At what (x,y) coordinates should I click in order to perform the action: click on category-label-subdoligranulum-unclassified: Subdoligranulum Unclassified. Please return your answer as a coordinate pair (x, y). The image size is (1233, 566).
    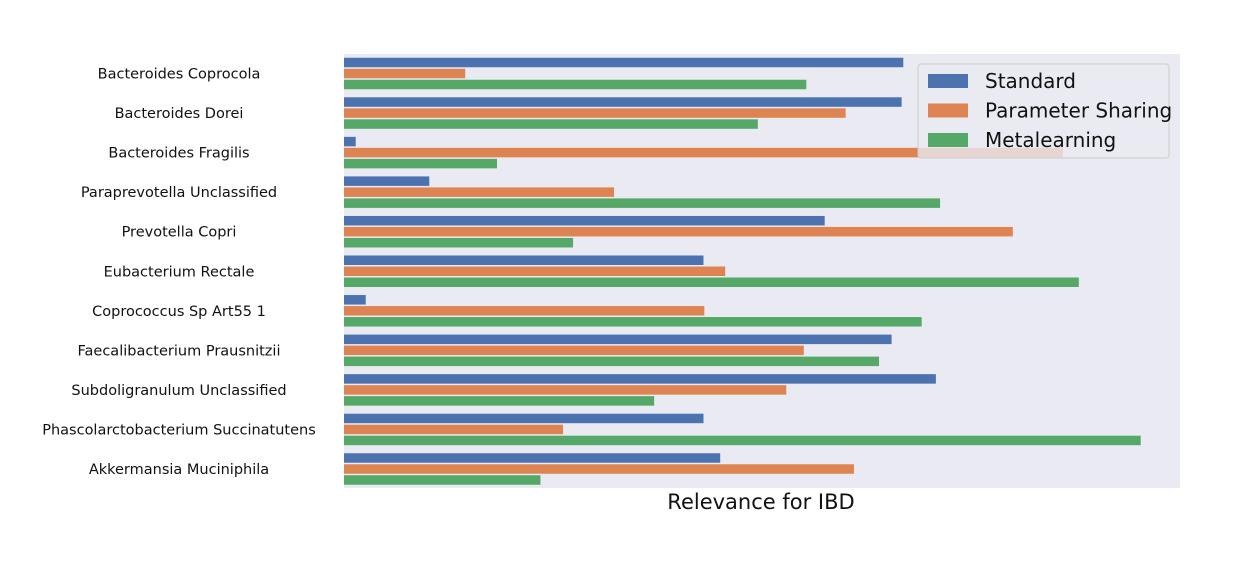
    Looking at the image, I should click on (178, 391).